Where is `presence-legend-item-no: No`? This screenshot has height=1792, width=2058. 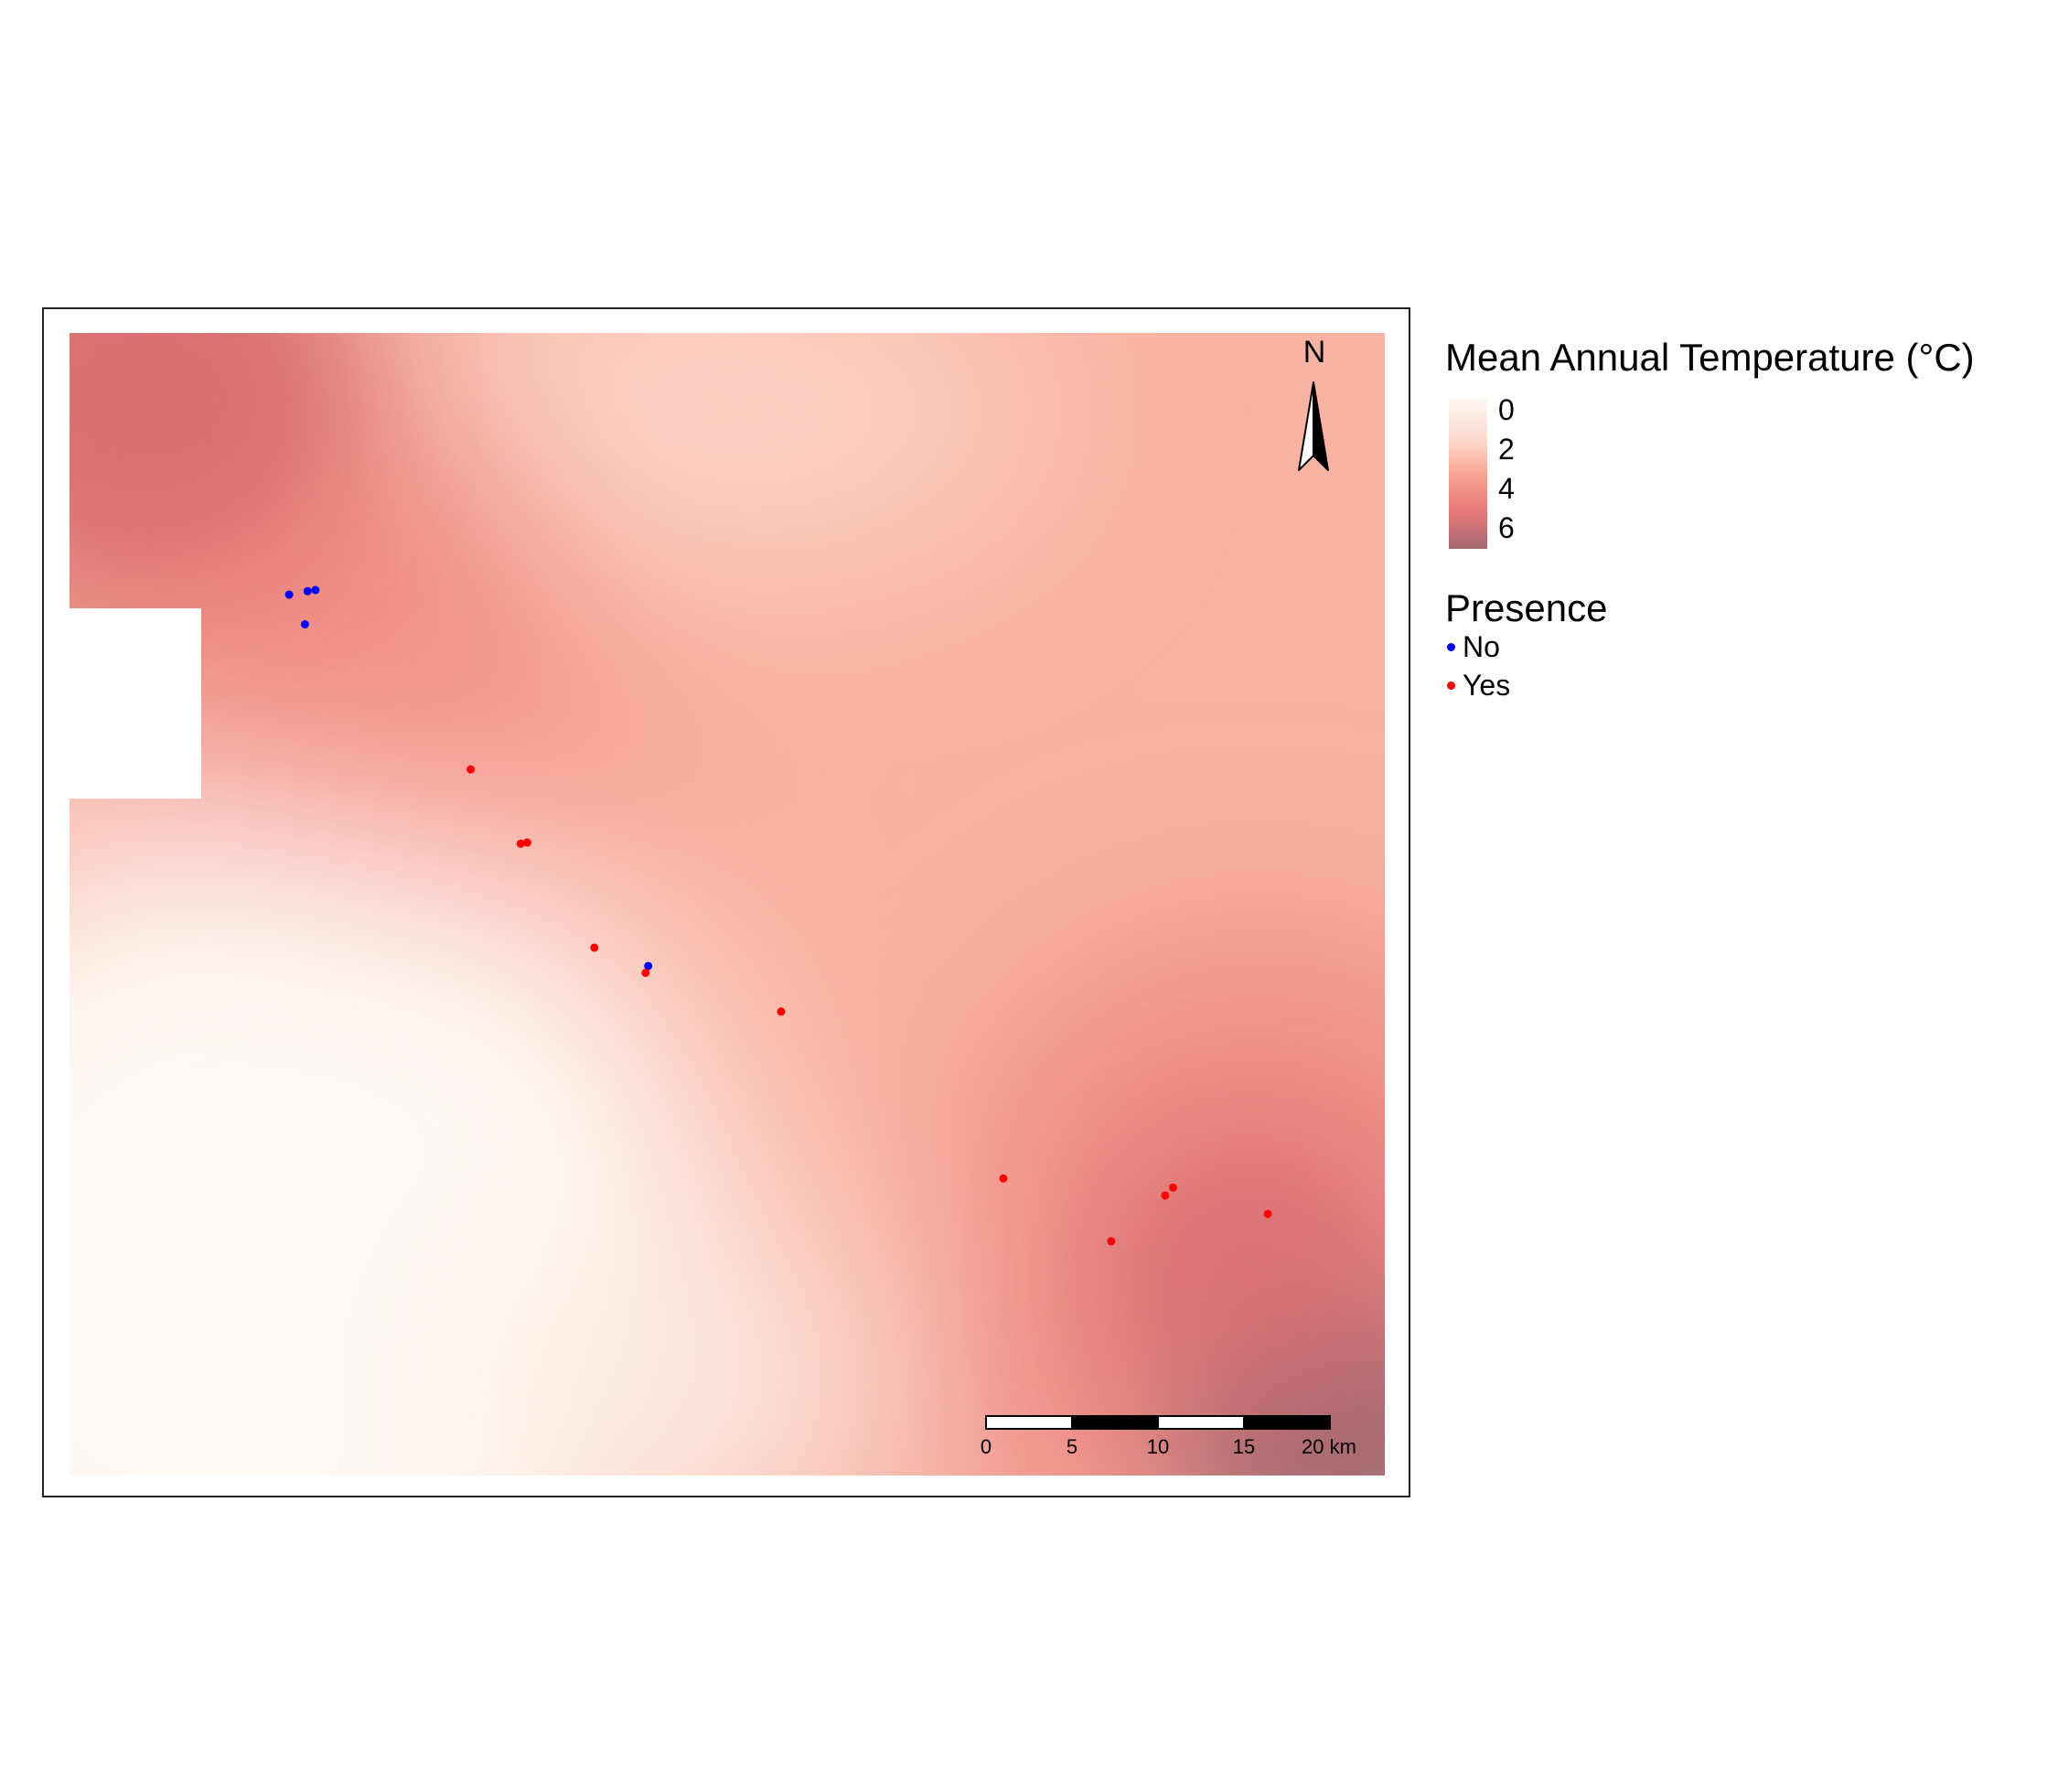
presence-legend-item-no: No is located at coordinates (1739, 647).